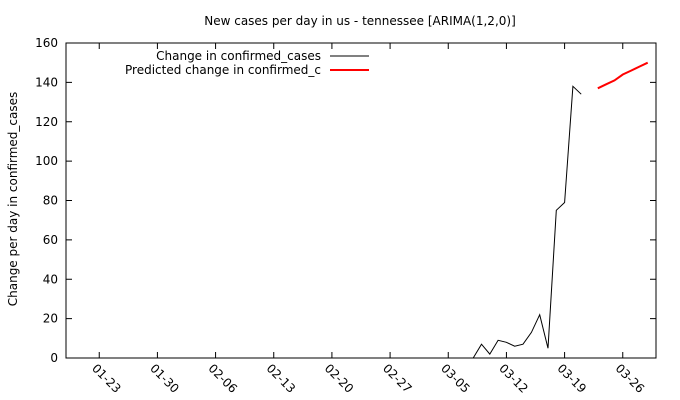 Image resolution: width=680 pixels, height=400 pixels. I want to click on x-tick-label: 02-13, so click(281, 378).